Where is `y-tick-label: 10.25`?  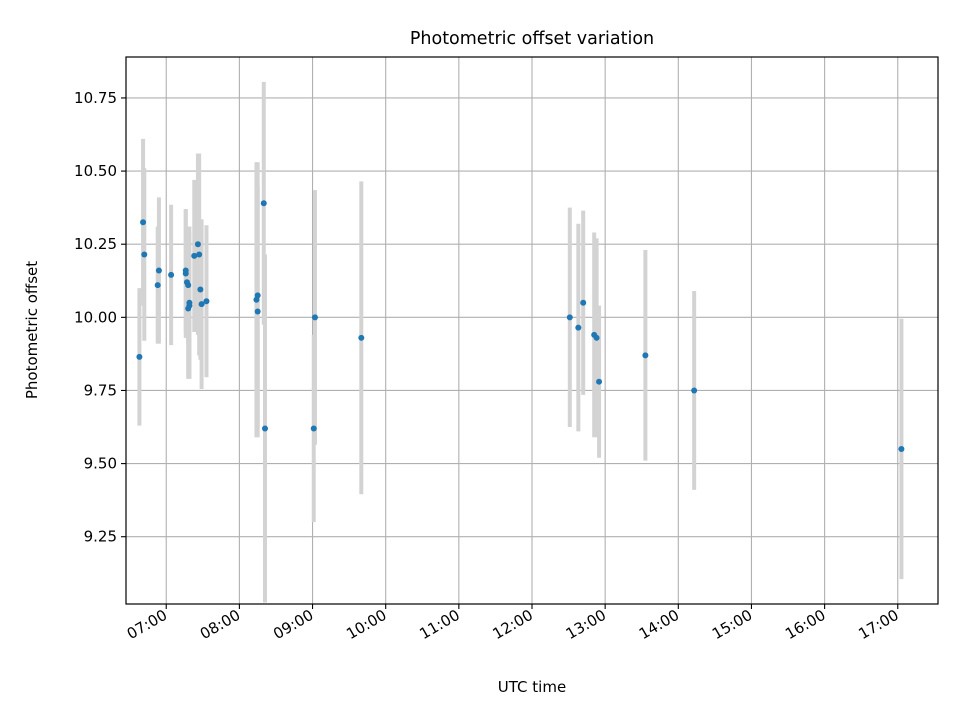 y-tick-label: 10.25 is located at coordinates (95, 244).